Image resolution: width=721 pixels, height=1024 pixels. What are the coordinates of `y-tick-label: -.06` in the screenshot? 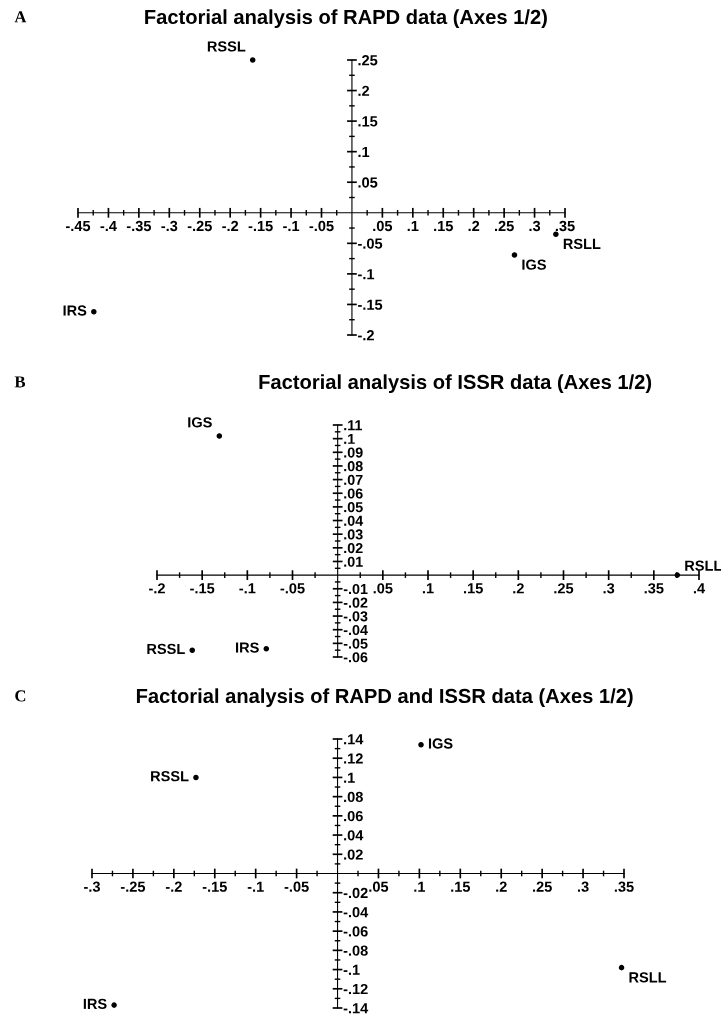 It's located at (355, 931).